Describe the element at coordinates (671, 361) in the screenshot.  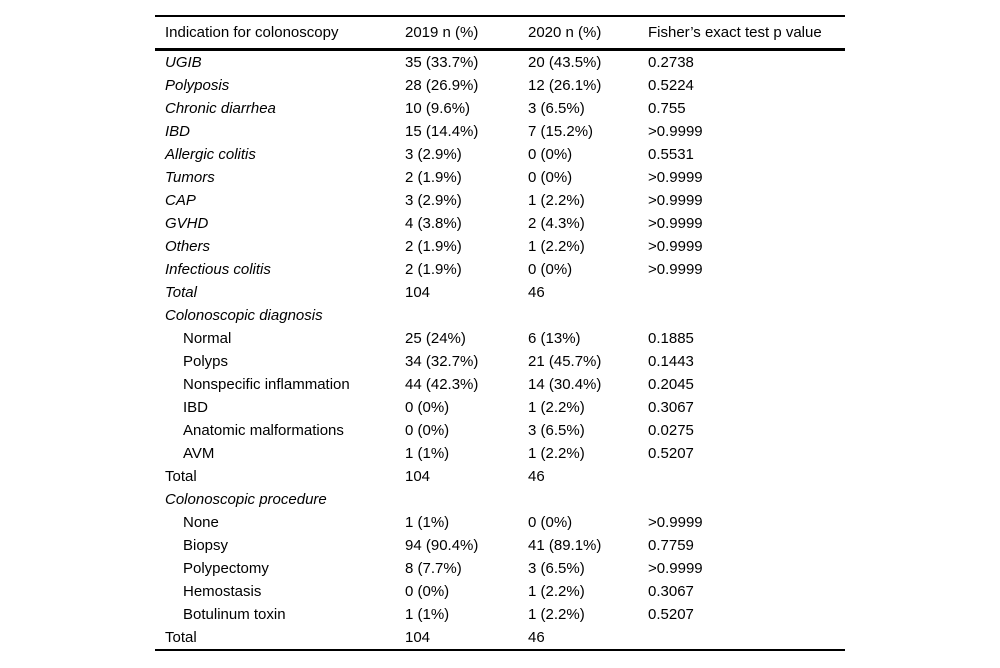
I see `cell-p-value: 0.1443` at that location.